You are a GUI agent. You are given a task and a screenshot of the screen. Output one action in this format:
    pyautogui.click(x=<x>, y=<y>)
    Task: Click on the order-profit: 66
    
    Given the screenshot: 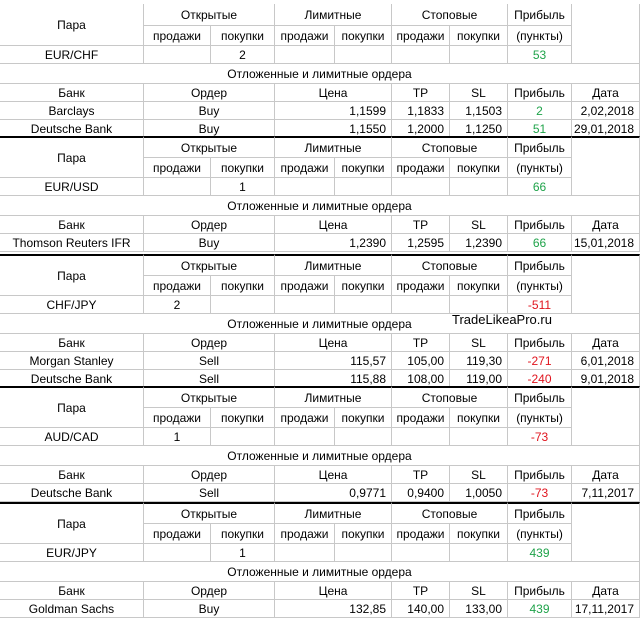 What is the action you would take?
    pyautogui.click(x=540, y=243)
    